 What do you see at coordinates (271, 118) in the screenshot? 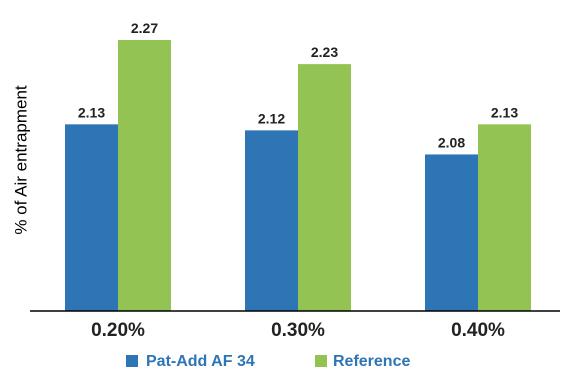
I see `data-label-pat-add-1: 2.12` at bounding box center [271, 118].